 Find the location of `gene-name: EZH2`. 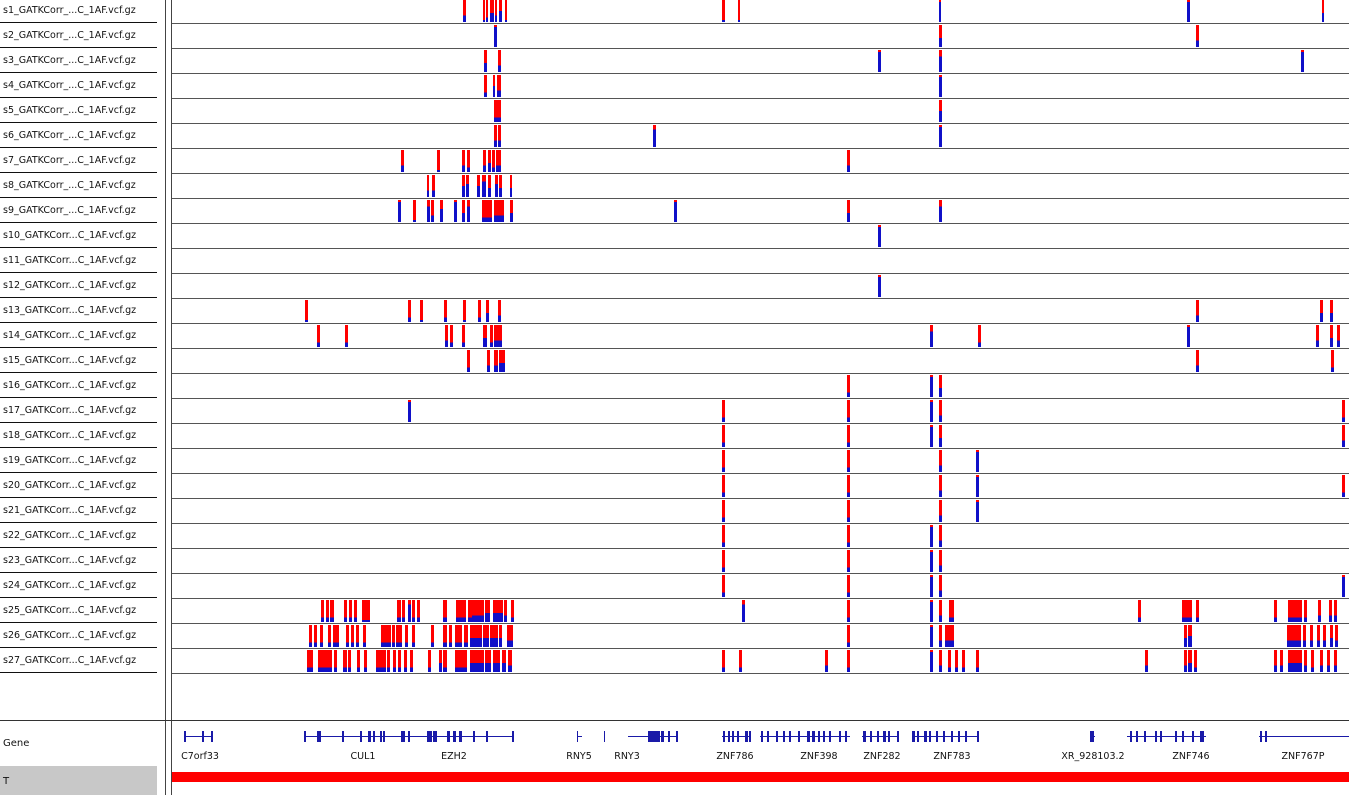

gene-name: EZH2 is located at coordinates (454, 756).